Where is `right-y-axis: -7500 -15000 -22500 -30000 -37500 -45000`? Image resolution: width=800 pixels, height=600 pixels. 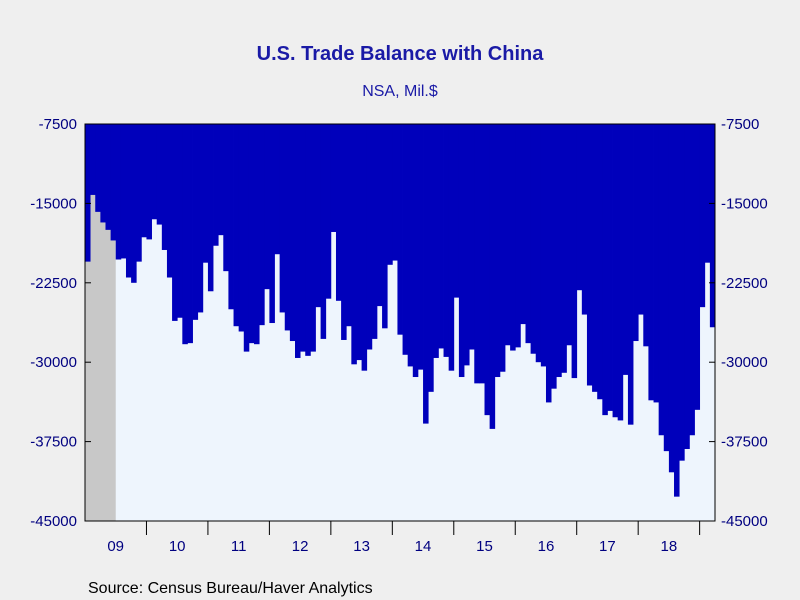 right-y-axis: -7500 -15000 -22500 -30000 -37500 -45000 is located at coordinates (738, 323).